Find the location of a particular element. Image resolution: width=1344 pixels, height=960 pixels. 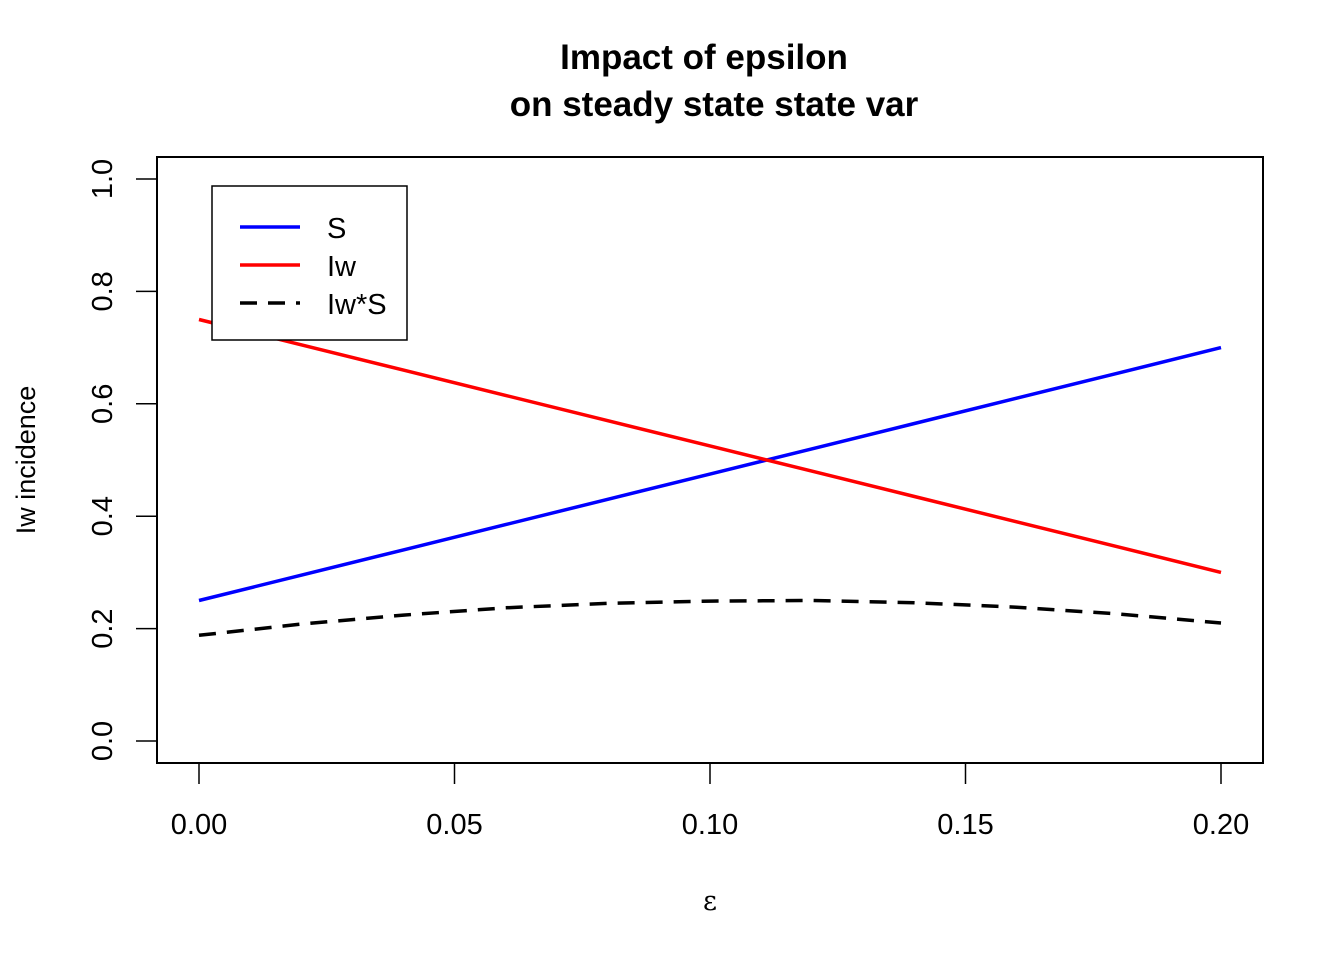

y-tick-label: 1.0 is located at coordinates (103, 179).